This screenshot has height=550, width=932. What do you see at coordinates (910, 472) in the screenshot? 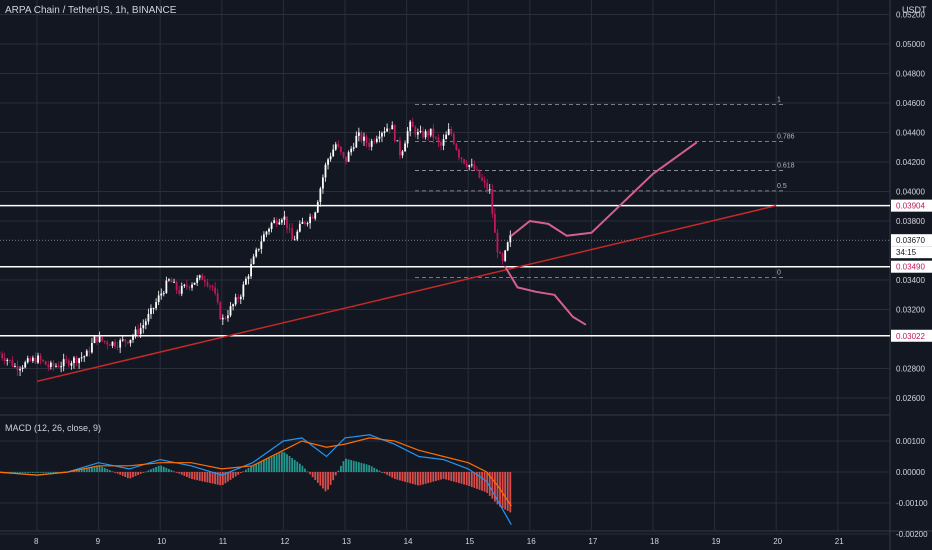
I see `macd-axis-tick: 0.00000` at bounding box center [910, 472].